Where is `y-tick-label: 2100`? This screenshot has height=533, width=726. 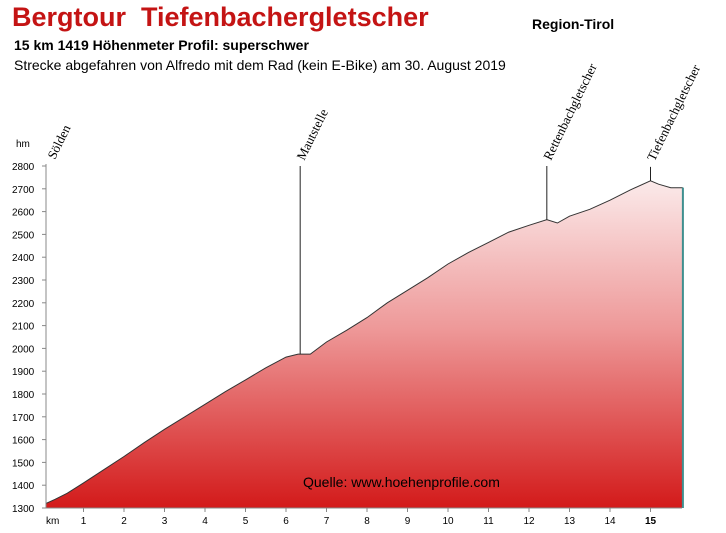 y-tick-label: 2100 is located at coordinates (23, 327).